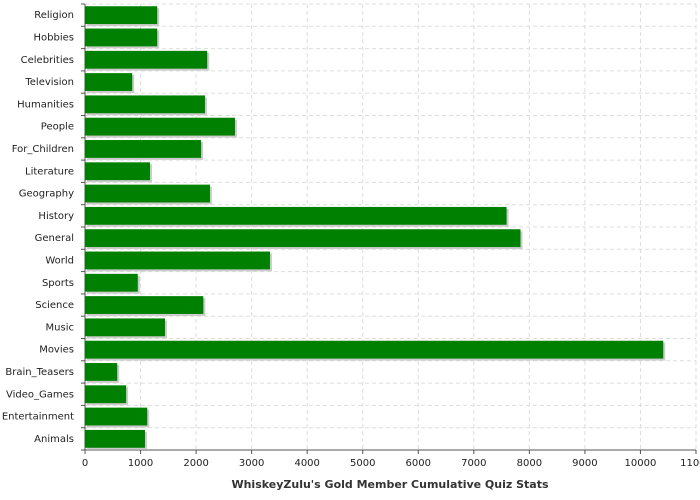 This screenshot has height=500, width=700. I want to click on y-tick-label: Literature, so click(49, 171).